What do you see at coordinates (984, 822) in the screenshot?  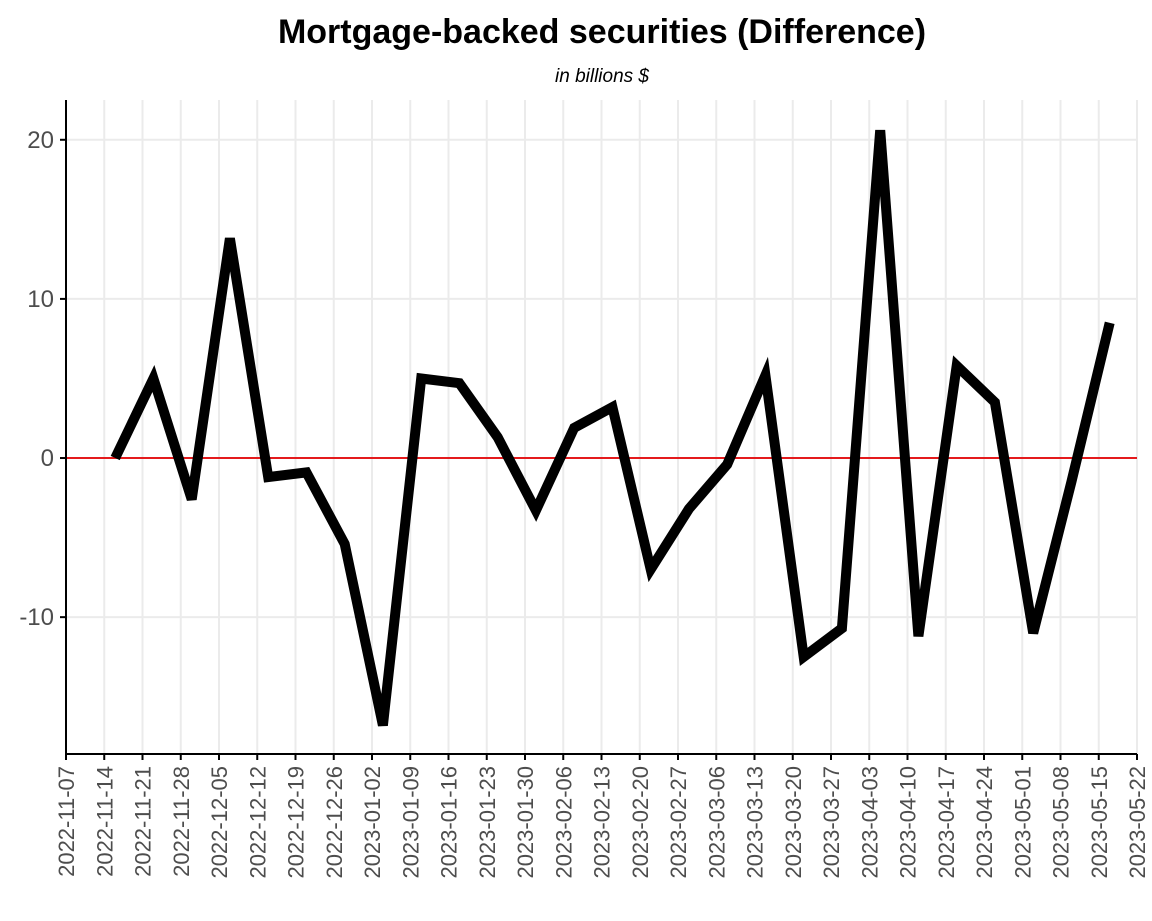 I see `x-tick-label: 2023-04-24` at bounding box center [984, 822].